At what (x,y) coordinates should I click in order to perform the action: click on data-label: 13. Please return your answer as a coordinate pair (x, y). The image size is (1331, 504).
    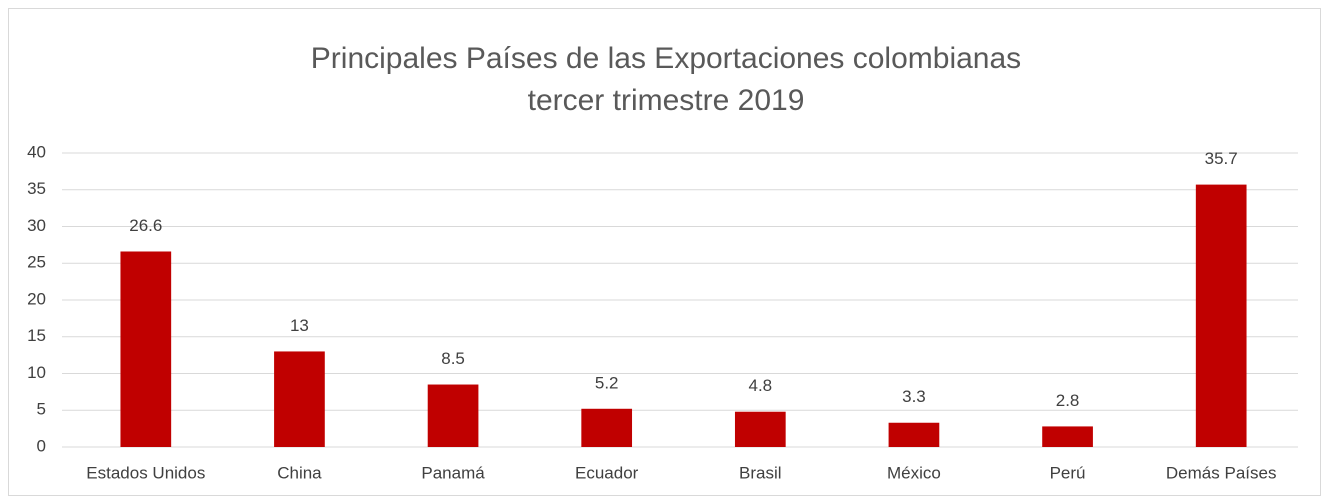
    Looking at the image, I should click on (299, 325).